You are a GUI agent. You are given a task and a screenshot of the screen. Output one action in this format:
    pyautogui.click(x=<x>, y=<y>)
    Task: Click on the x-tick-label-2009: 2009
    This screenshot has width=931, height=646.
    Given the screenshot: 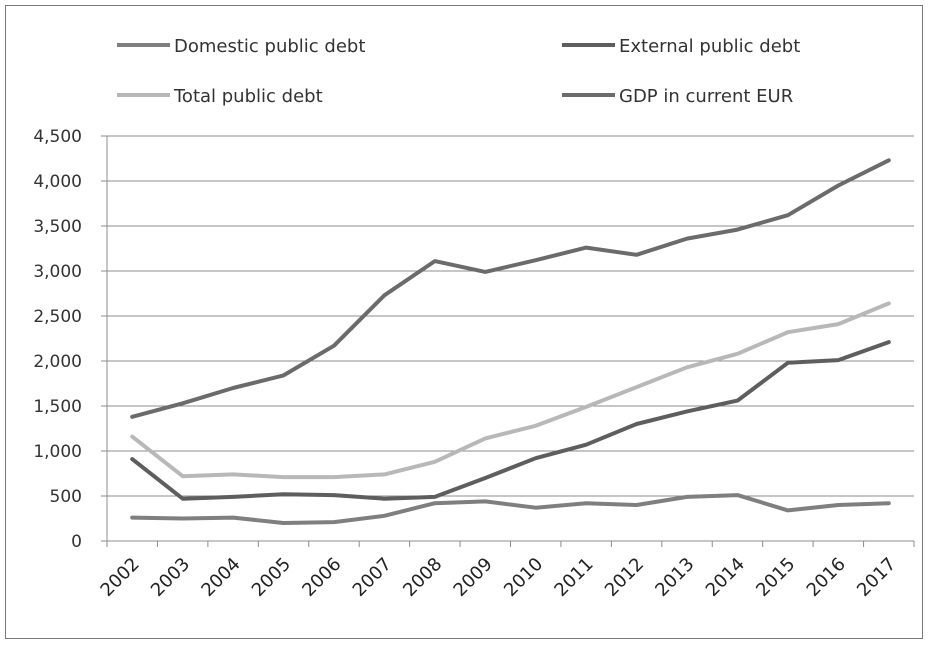 What is the action you would take?
    pyautogui.click(x=473, y=577)
    